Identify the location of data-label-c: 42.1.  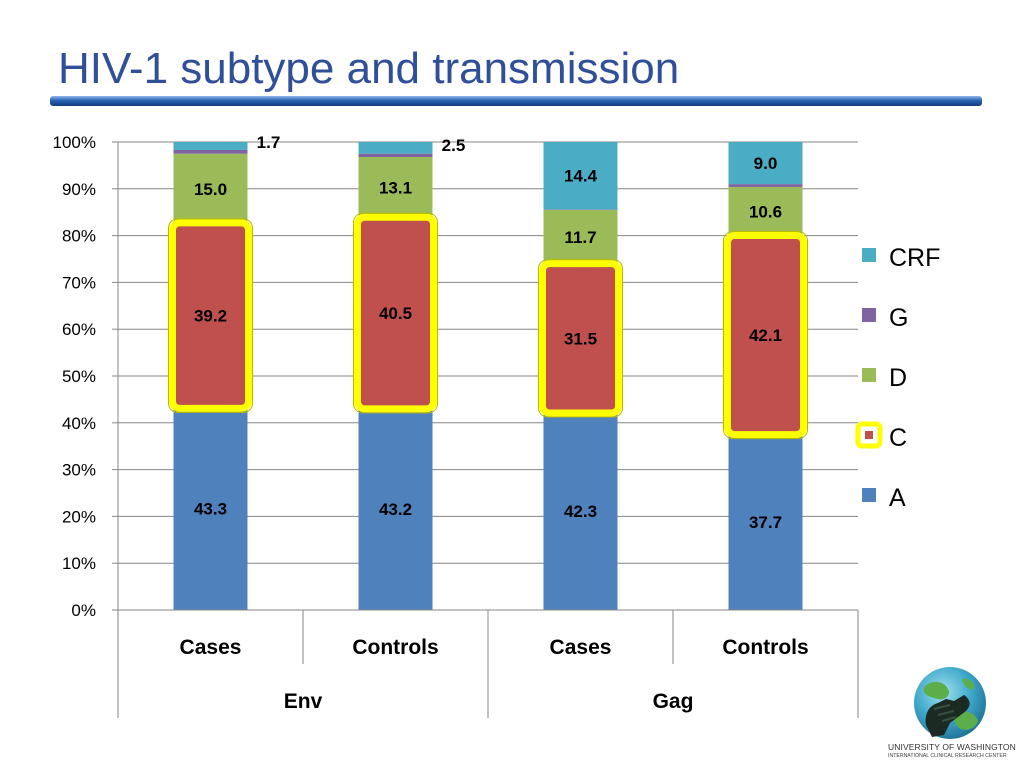
(765, 335).